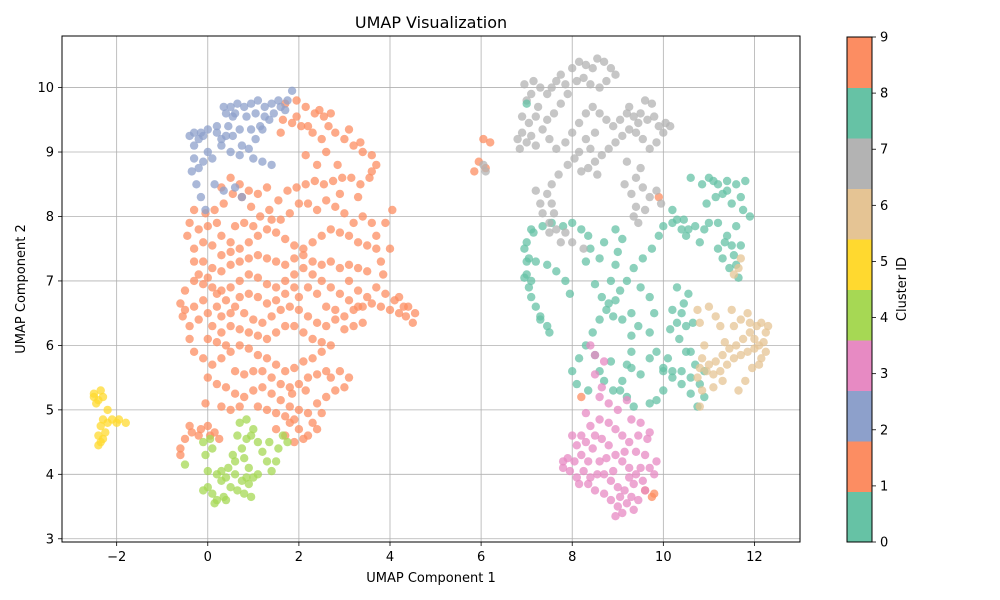 Image resolution: width=1000 pixels, height=600 pixels. I want to click on y-tick-label: 6, so click(50, 346).